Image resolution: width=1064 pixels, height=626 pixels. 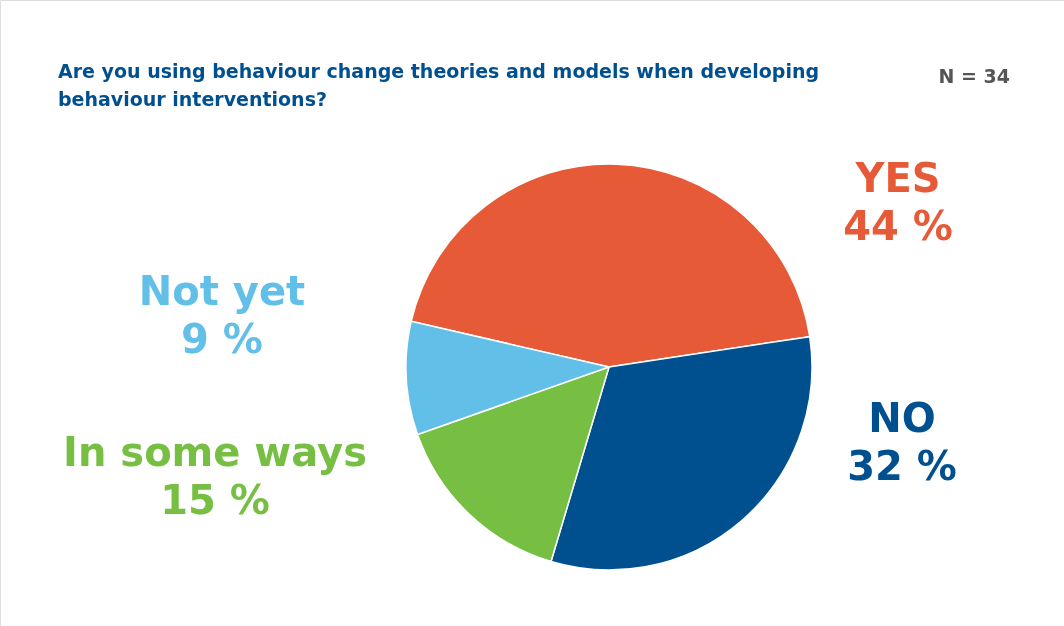 What do you see at coordinates (902, 418) in the screenshot?
I see `slice-label: NO` at bounding box center [902, 418].